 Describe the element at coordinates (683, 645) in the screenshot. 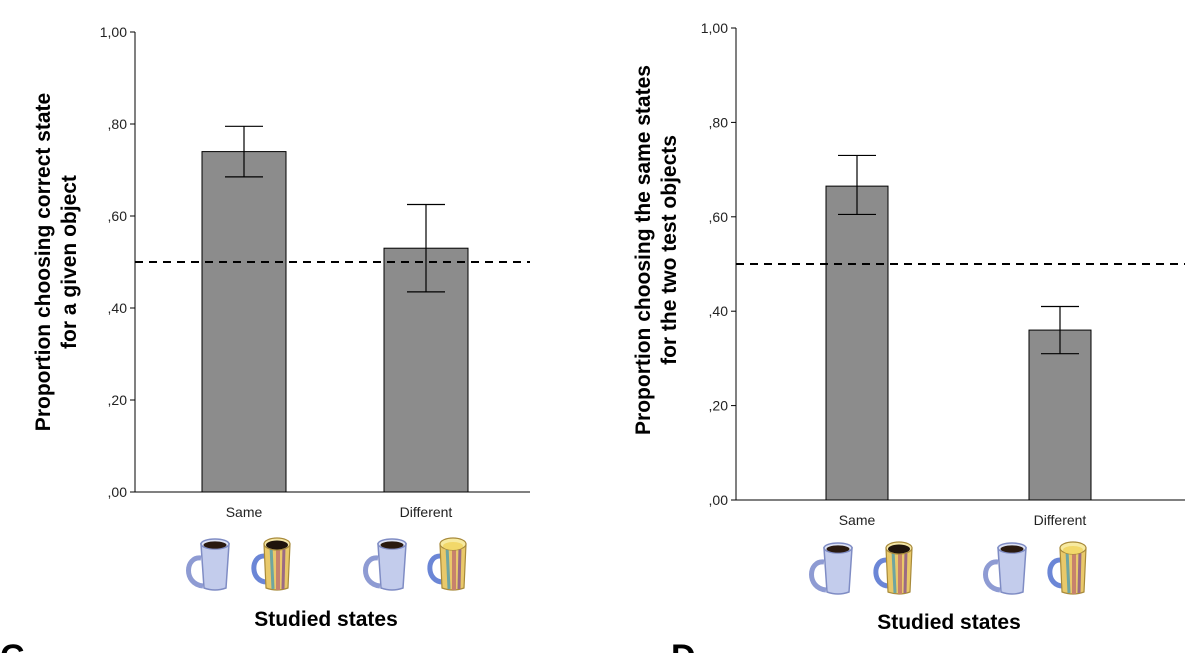

I see `panel-label: D` at that location.